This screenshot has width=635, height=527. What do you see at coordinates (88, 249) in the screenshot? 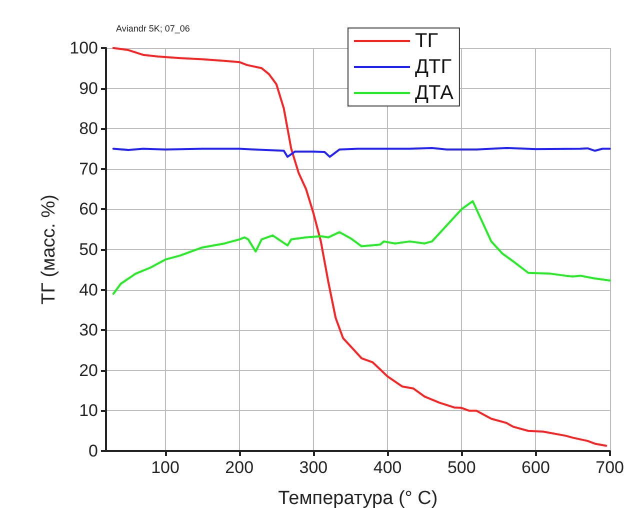
I see `y-tick-label: 50` at bounding box center [88, 249].